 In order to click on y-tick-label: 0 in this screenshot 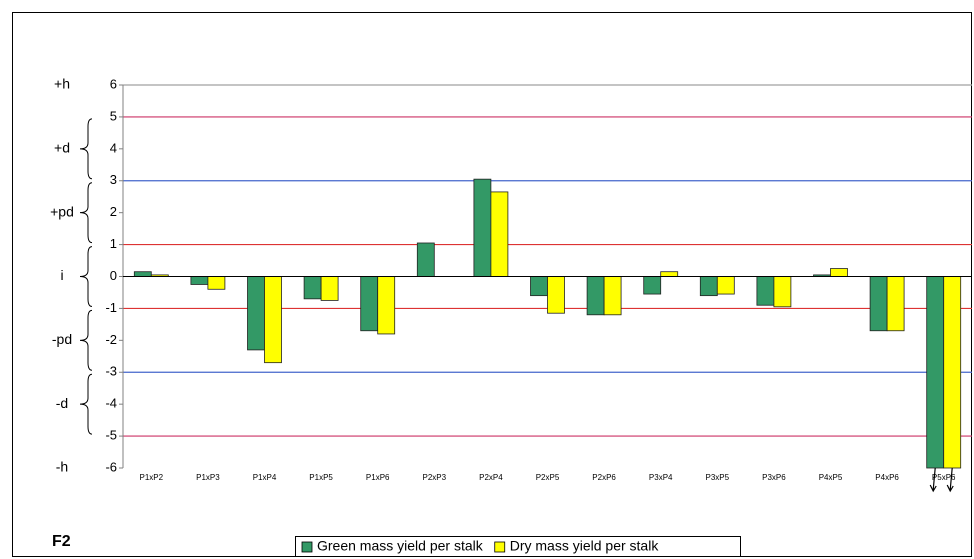, I will do `click(113, 275)`.